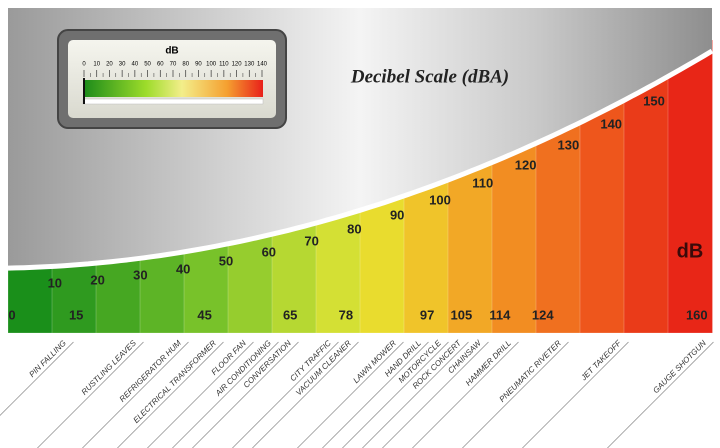  What do you see at coordinates (290, 314) in the screenshot?
I see `level-label: 65` at bounding box center [290, 314].